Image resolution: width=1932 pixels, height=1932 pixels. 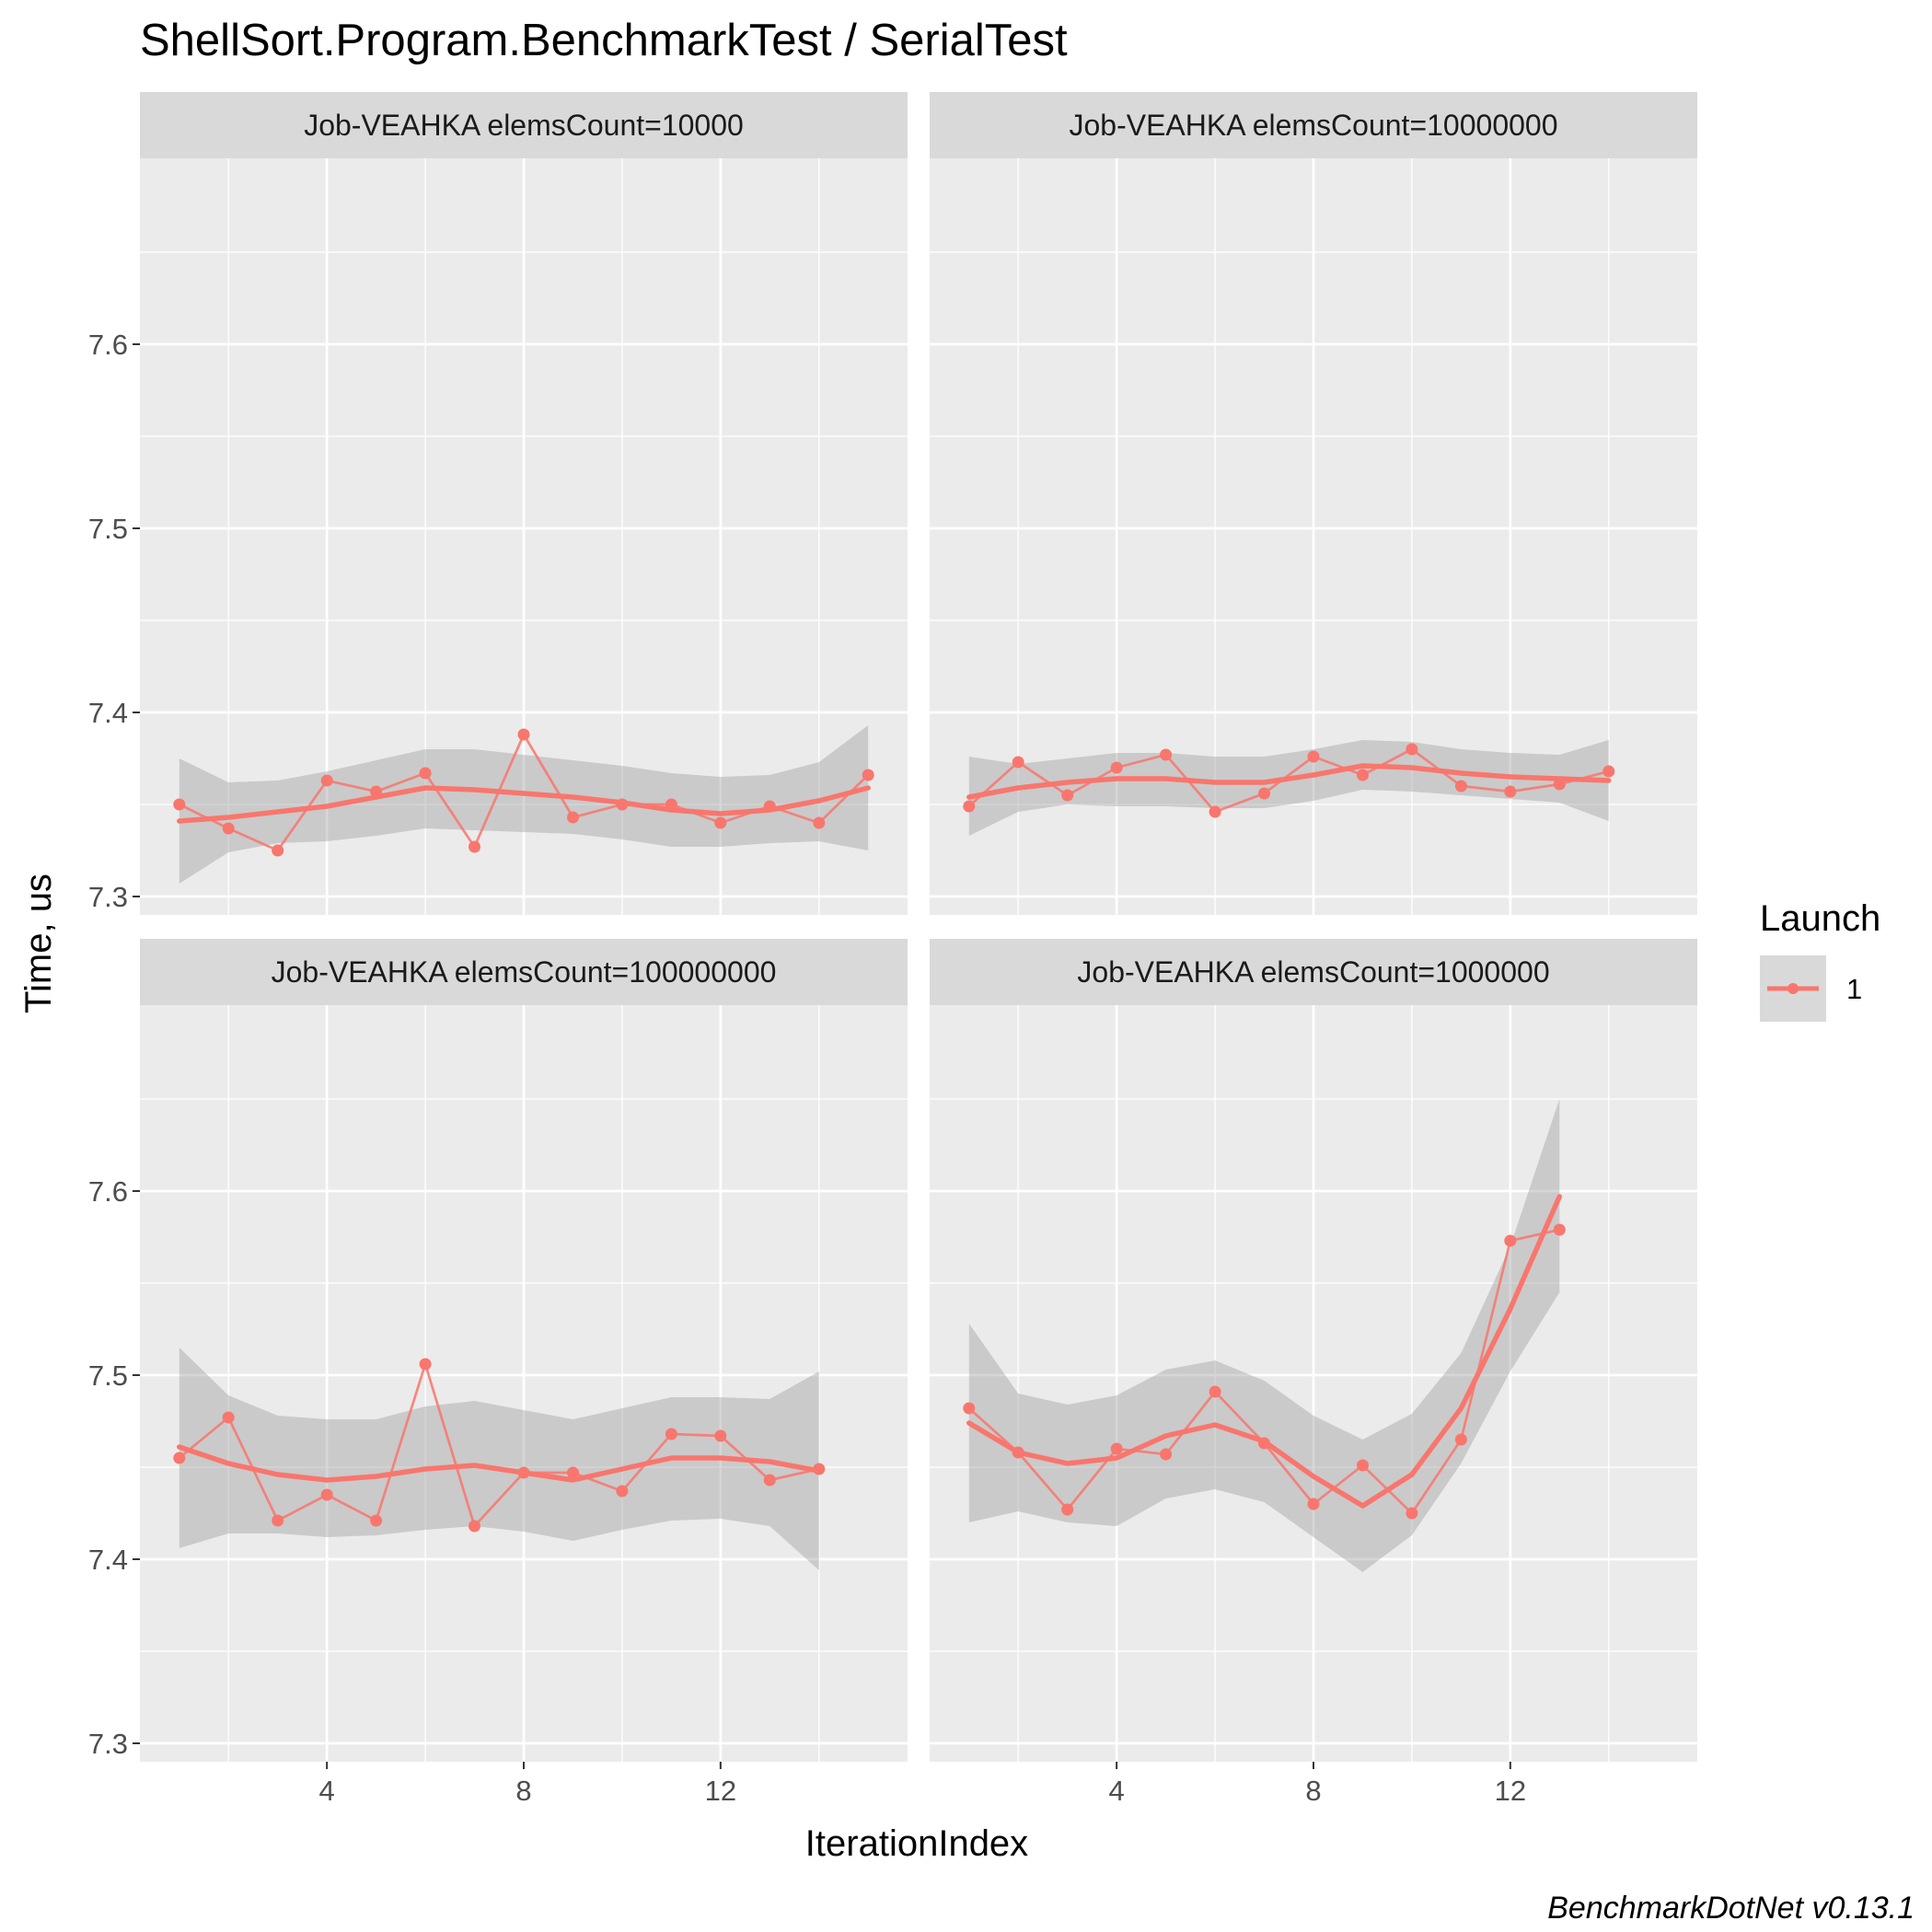 I want to click on facet-strip-label: Job-VEAHKA elemsCount=100000000, so click(x=524, y=972).